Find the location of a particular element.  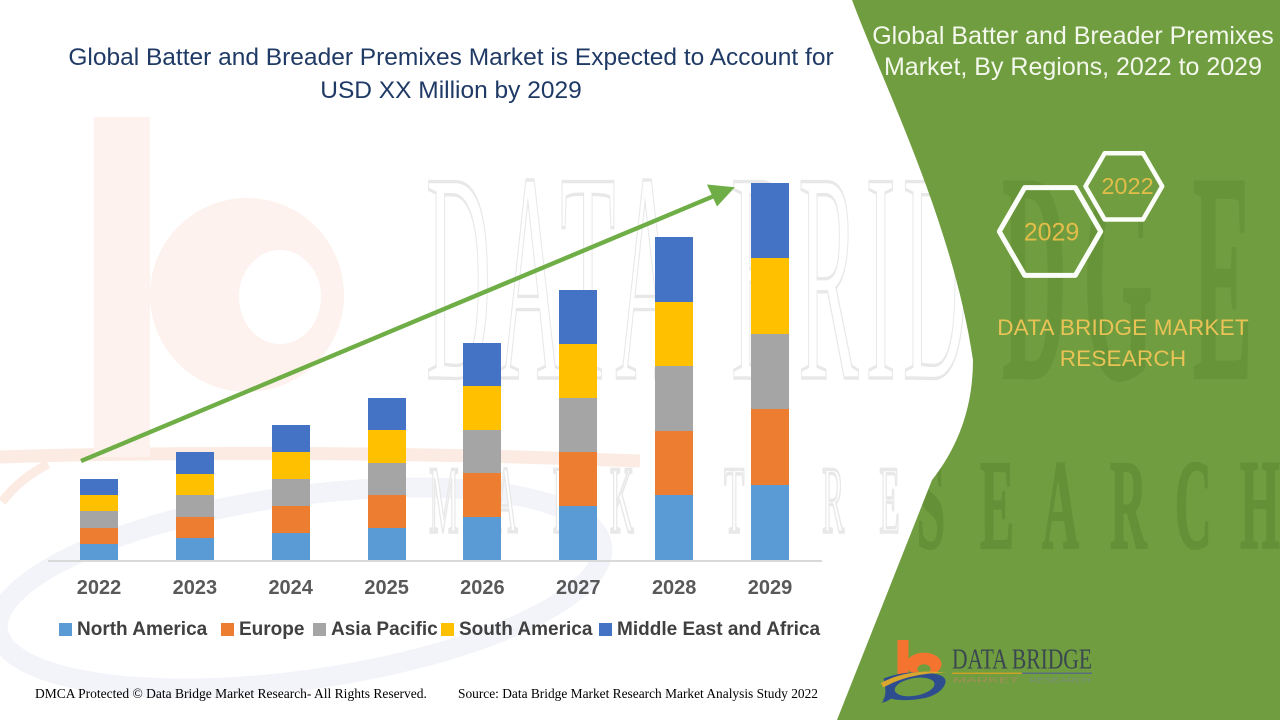

svg-text: RESEARCH is located at coordinates (1060, 680).